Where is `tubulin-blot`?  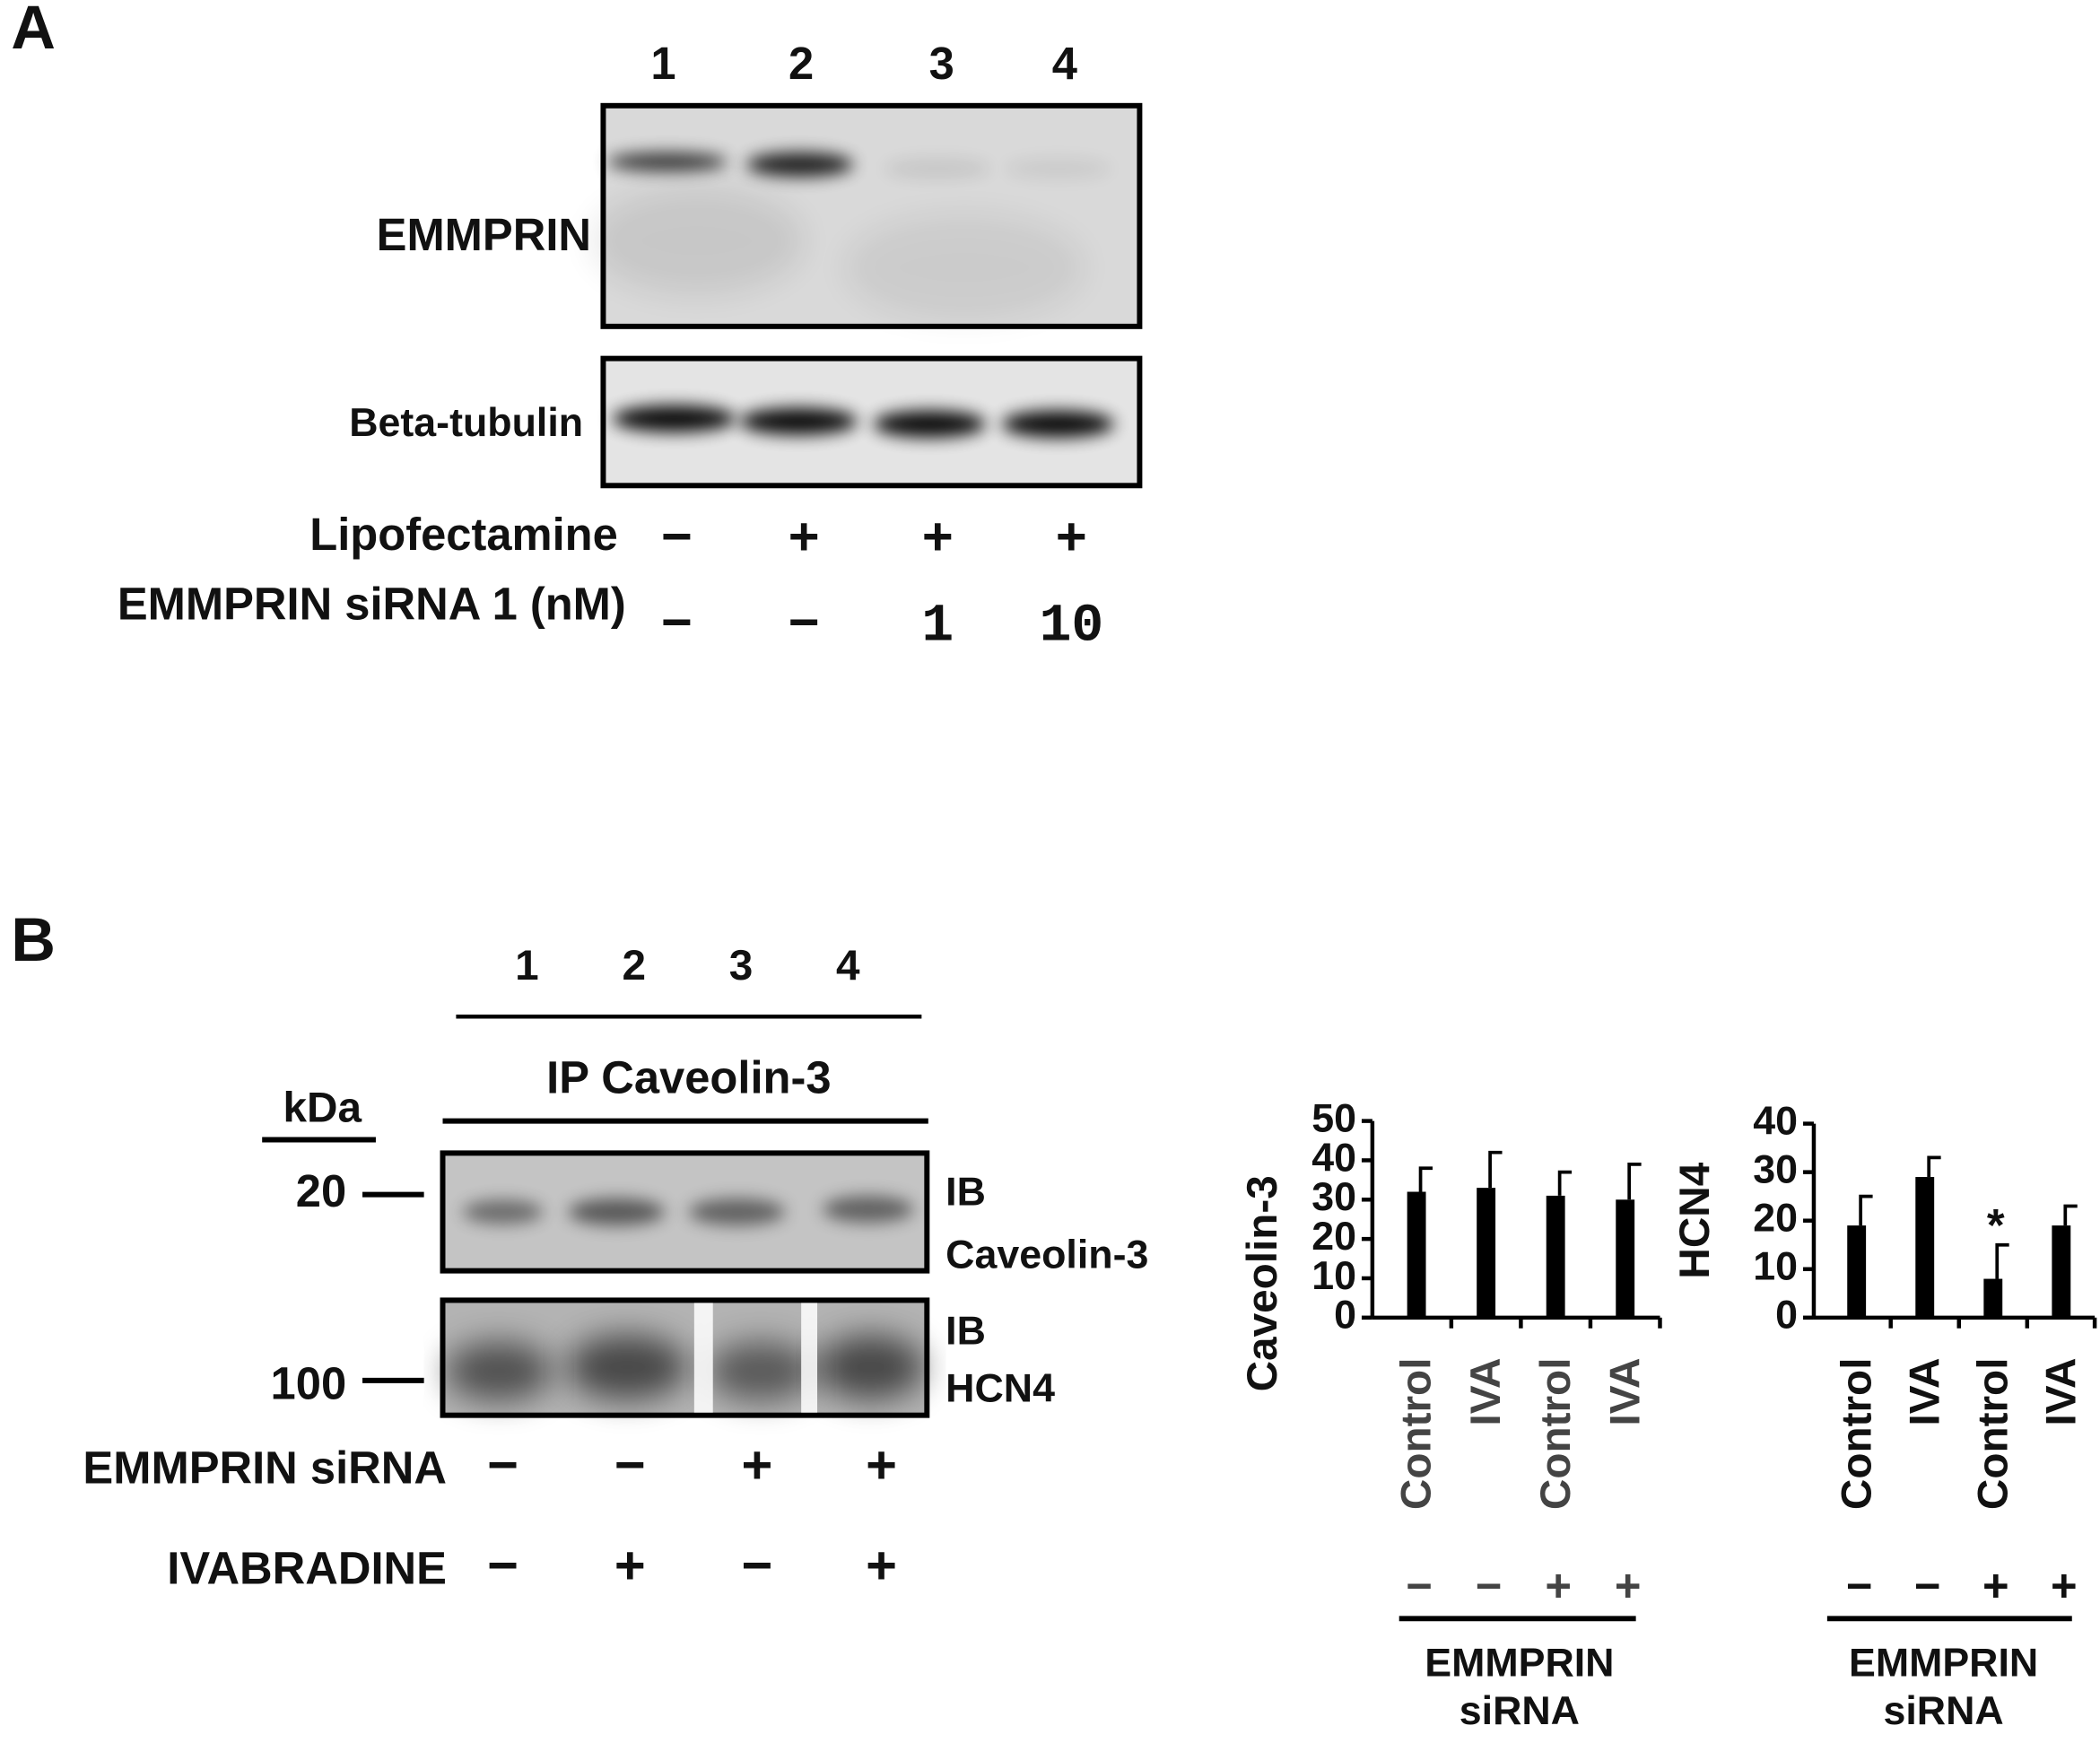
tubulin-blot is located at coordinates (872, 422).